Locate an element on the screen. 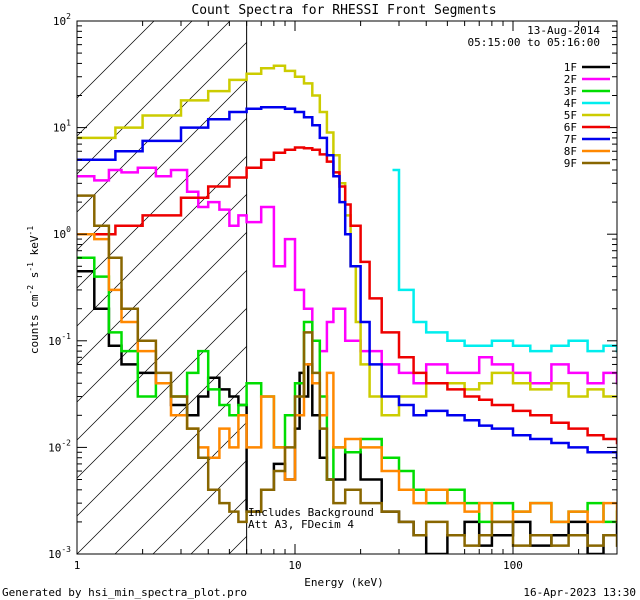  x-tick-label: 100 is located at coordinates (513, 565).